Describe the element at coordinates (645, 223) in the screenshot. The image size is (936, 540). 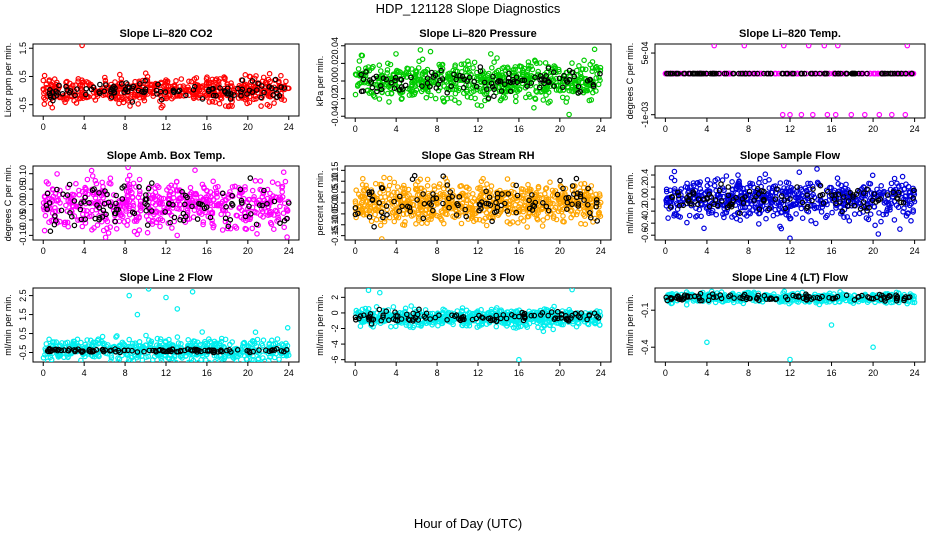
I see `y-tick-label: -0.4` at that location.